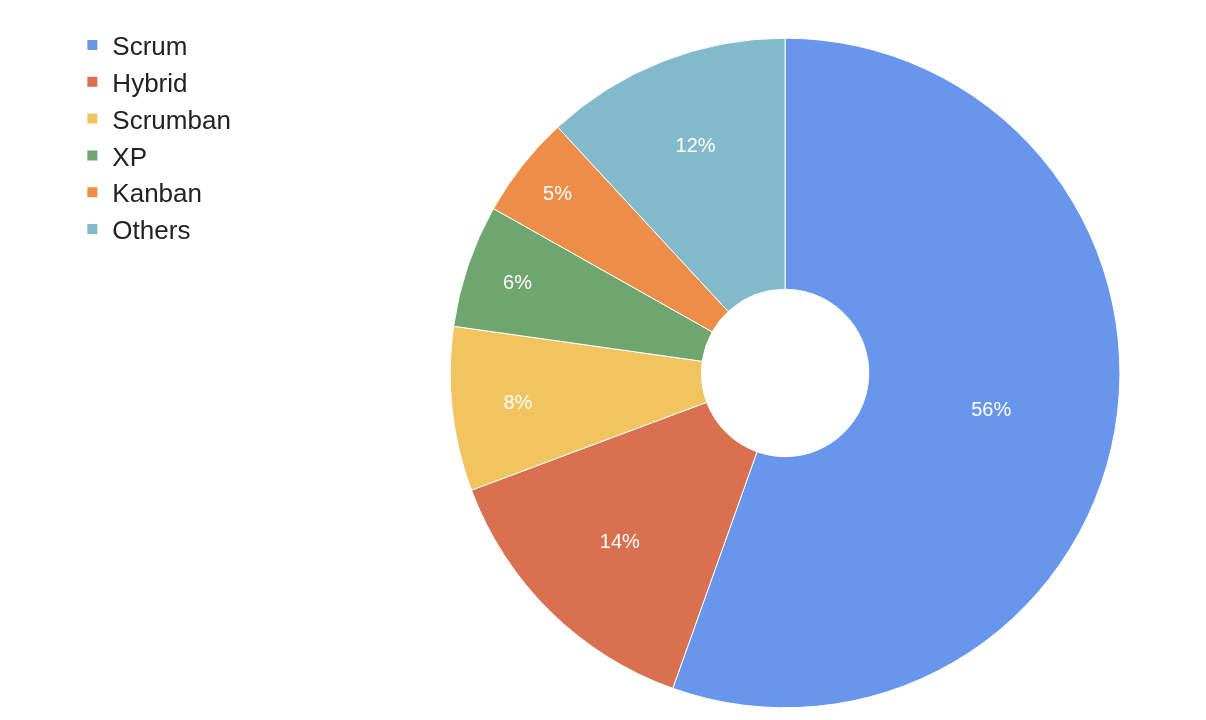 Image resolution: width=1206 pixels, height=720 pixels. Describe the element at coordinates (518, 282) in the screenshot. I see `data-label: 6%` at that location.